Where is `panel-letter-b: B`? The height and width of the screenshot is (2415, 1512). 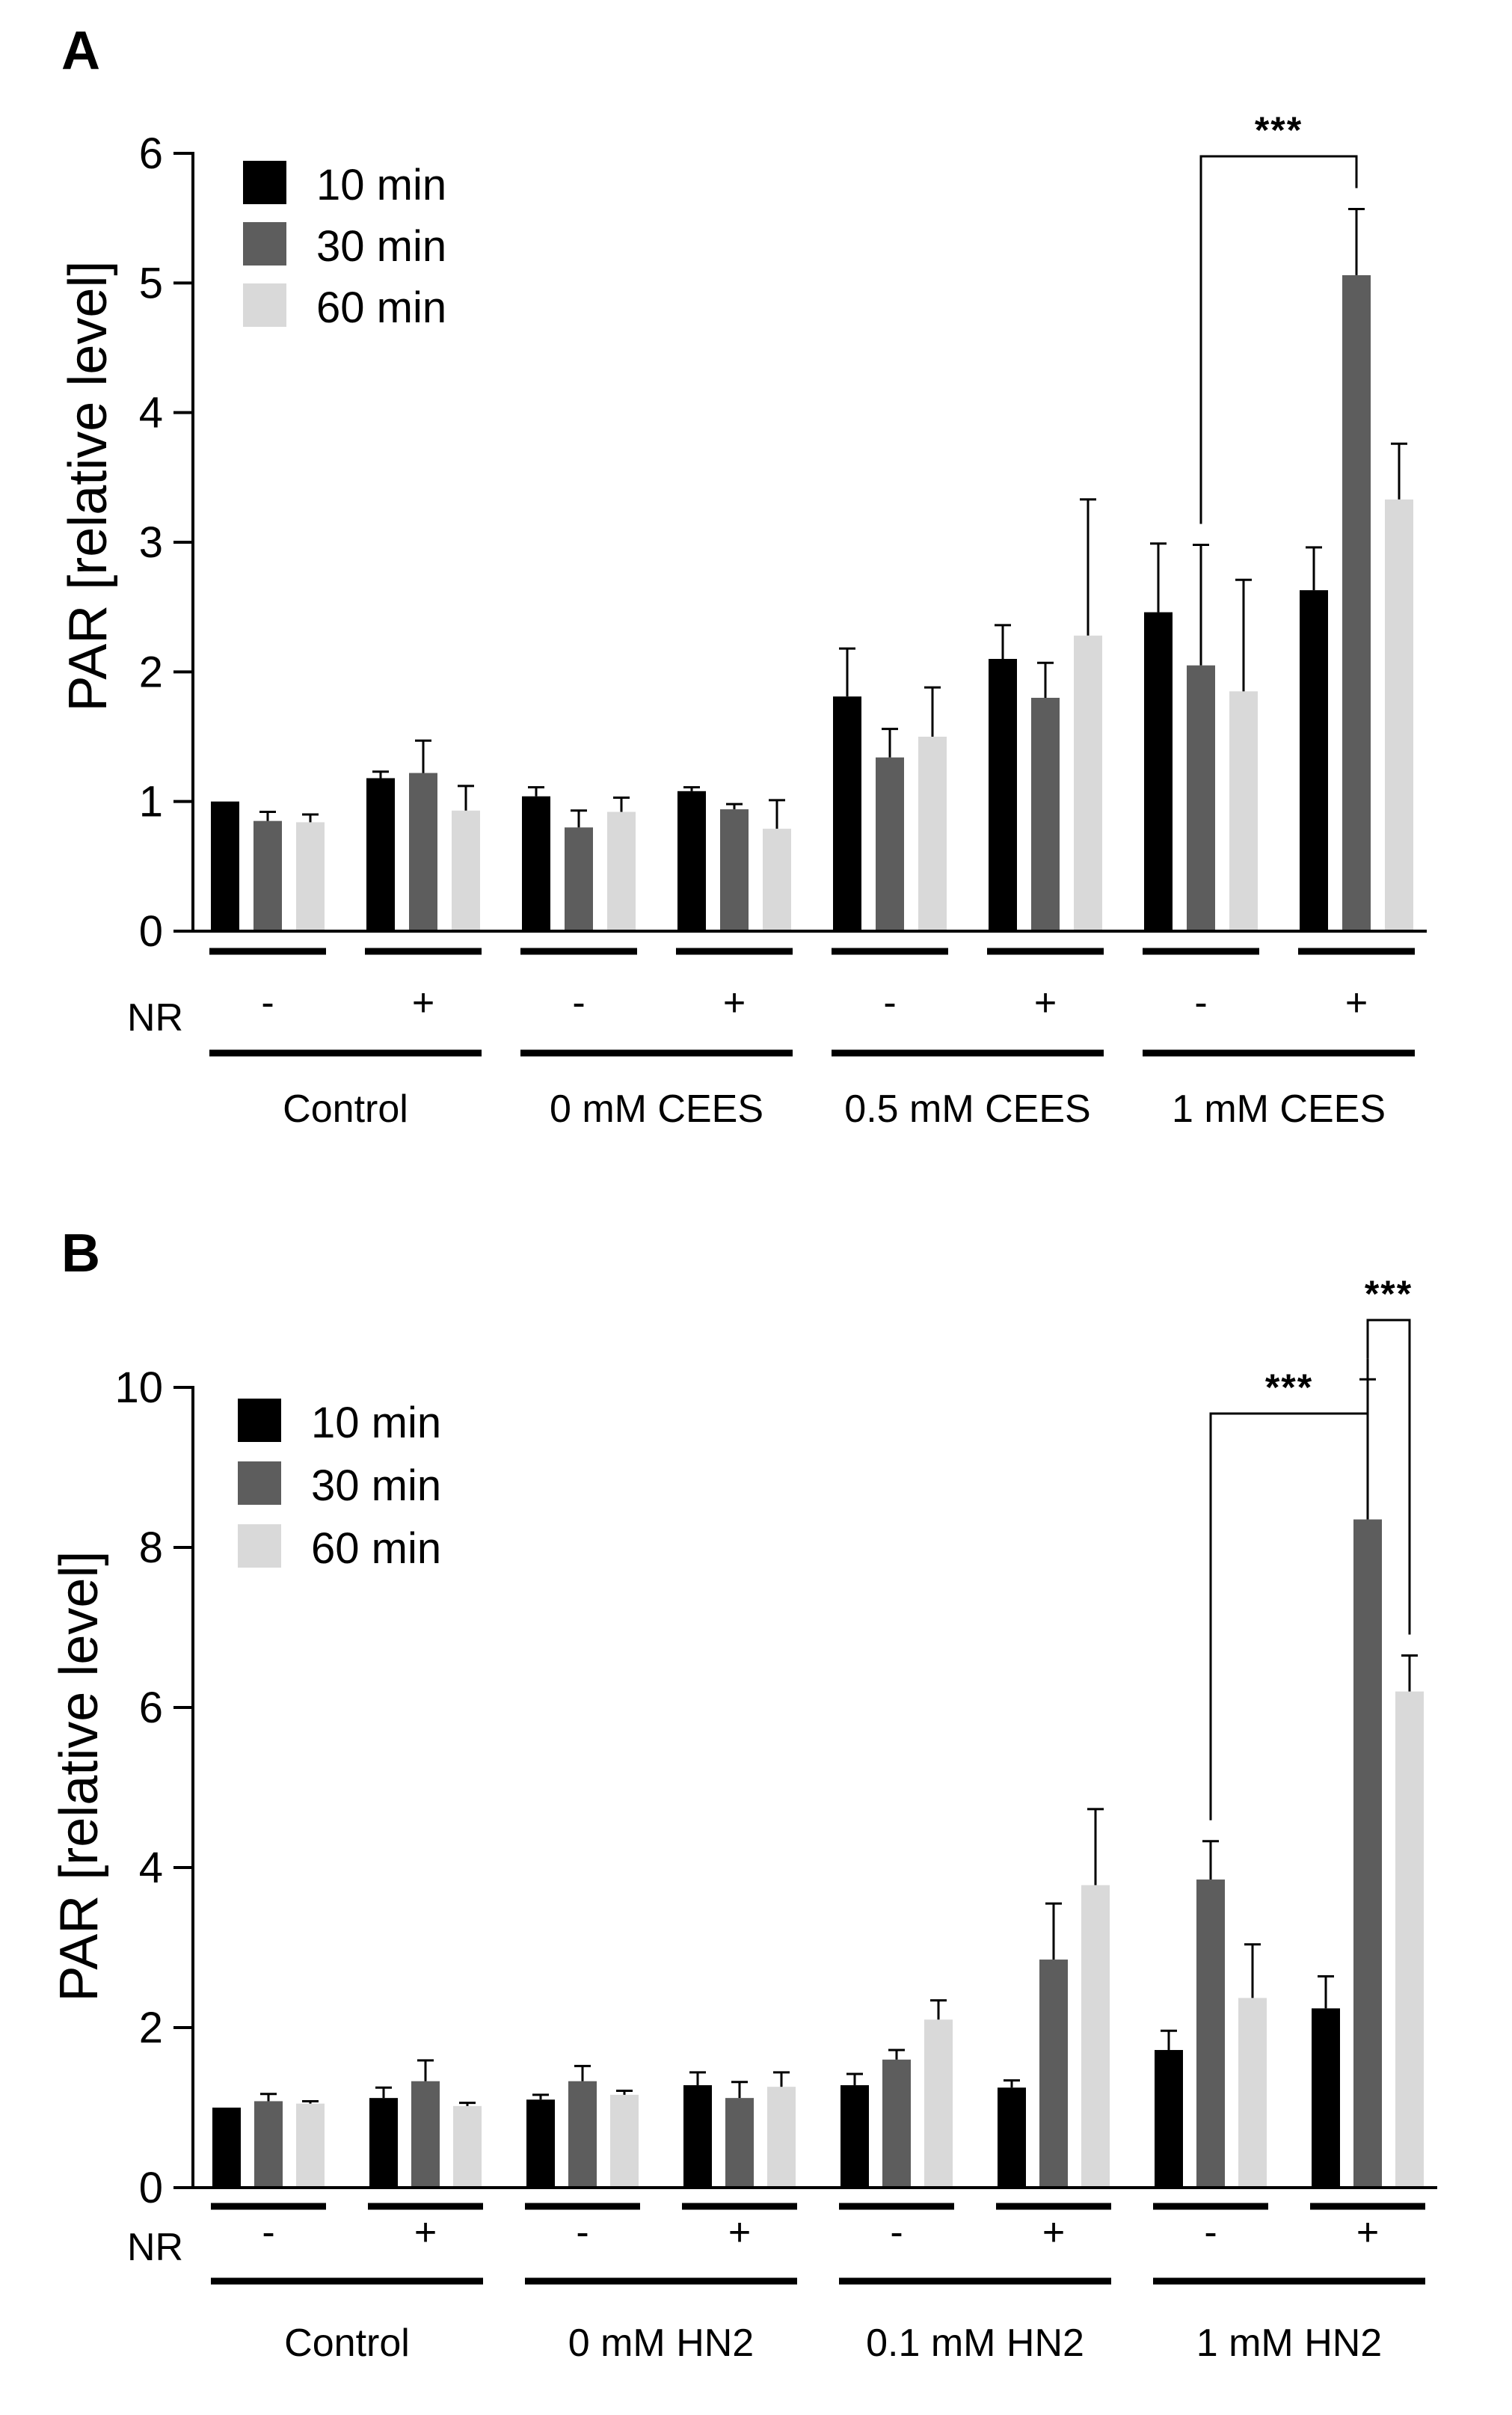
panel-letter-b: B is located at coordinates (80, 1253).